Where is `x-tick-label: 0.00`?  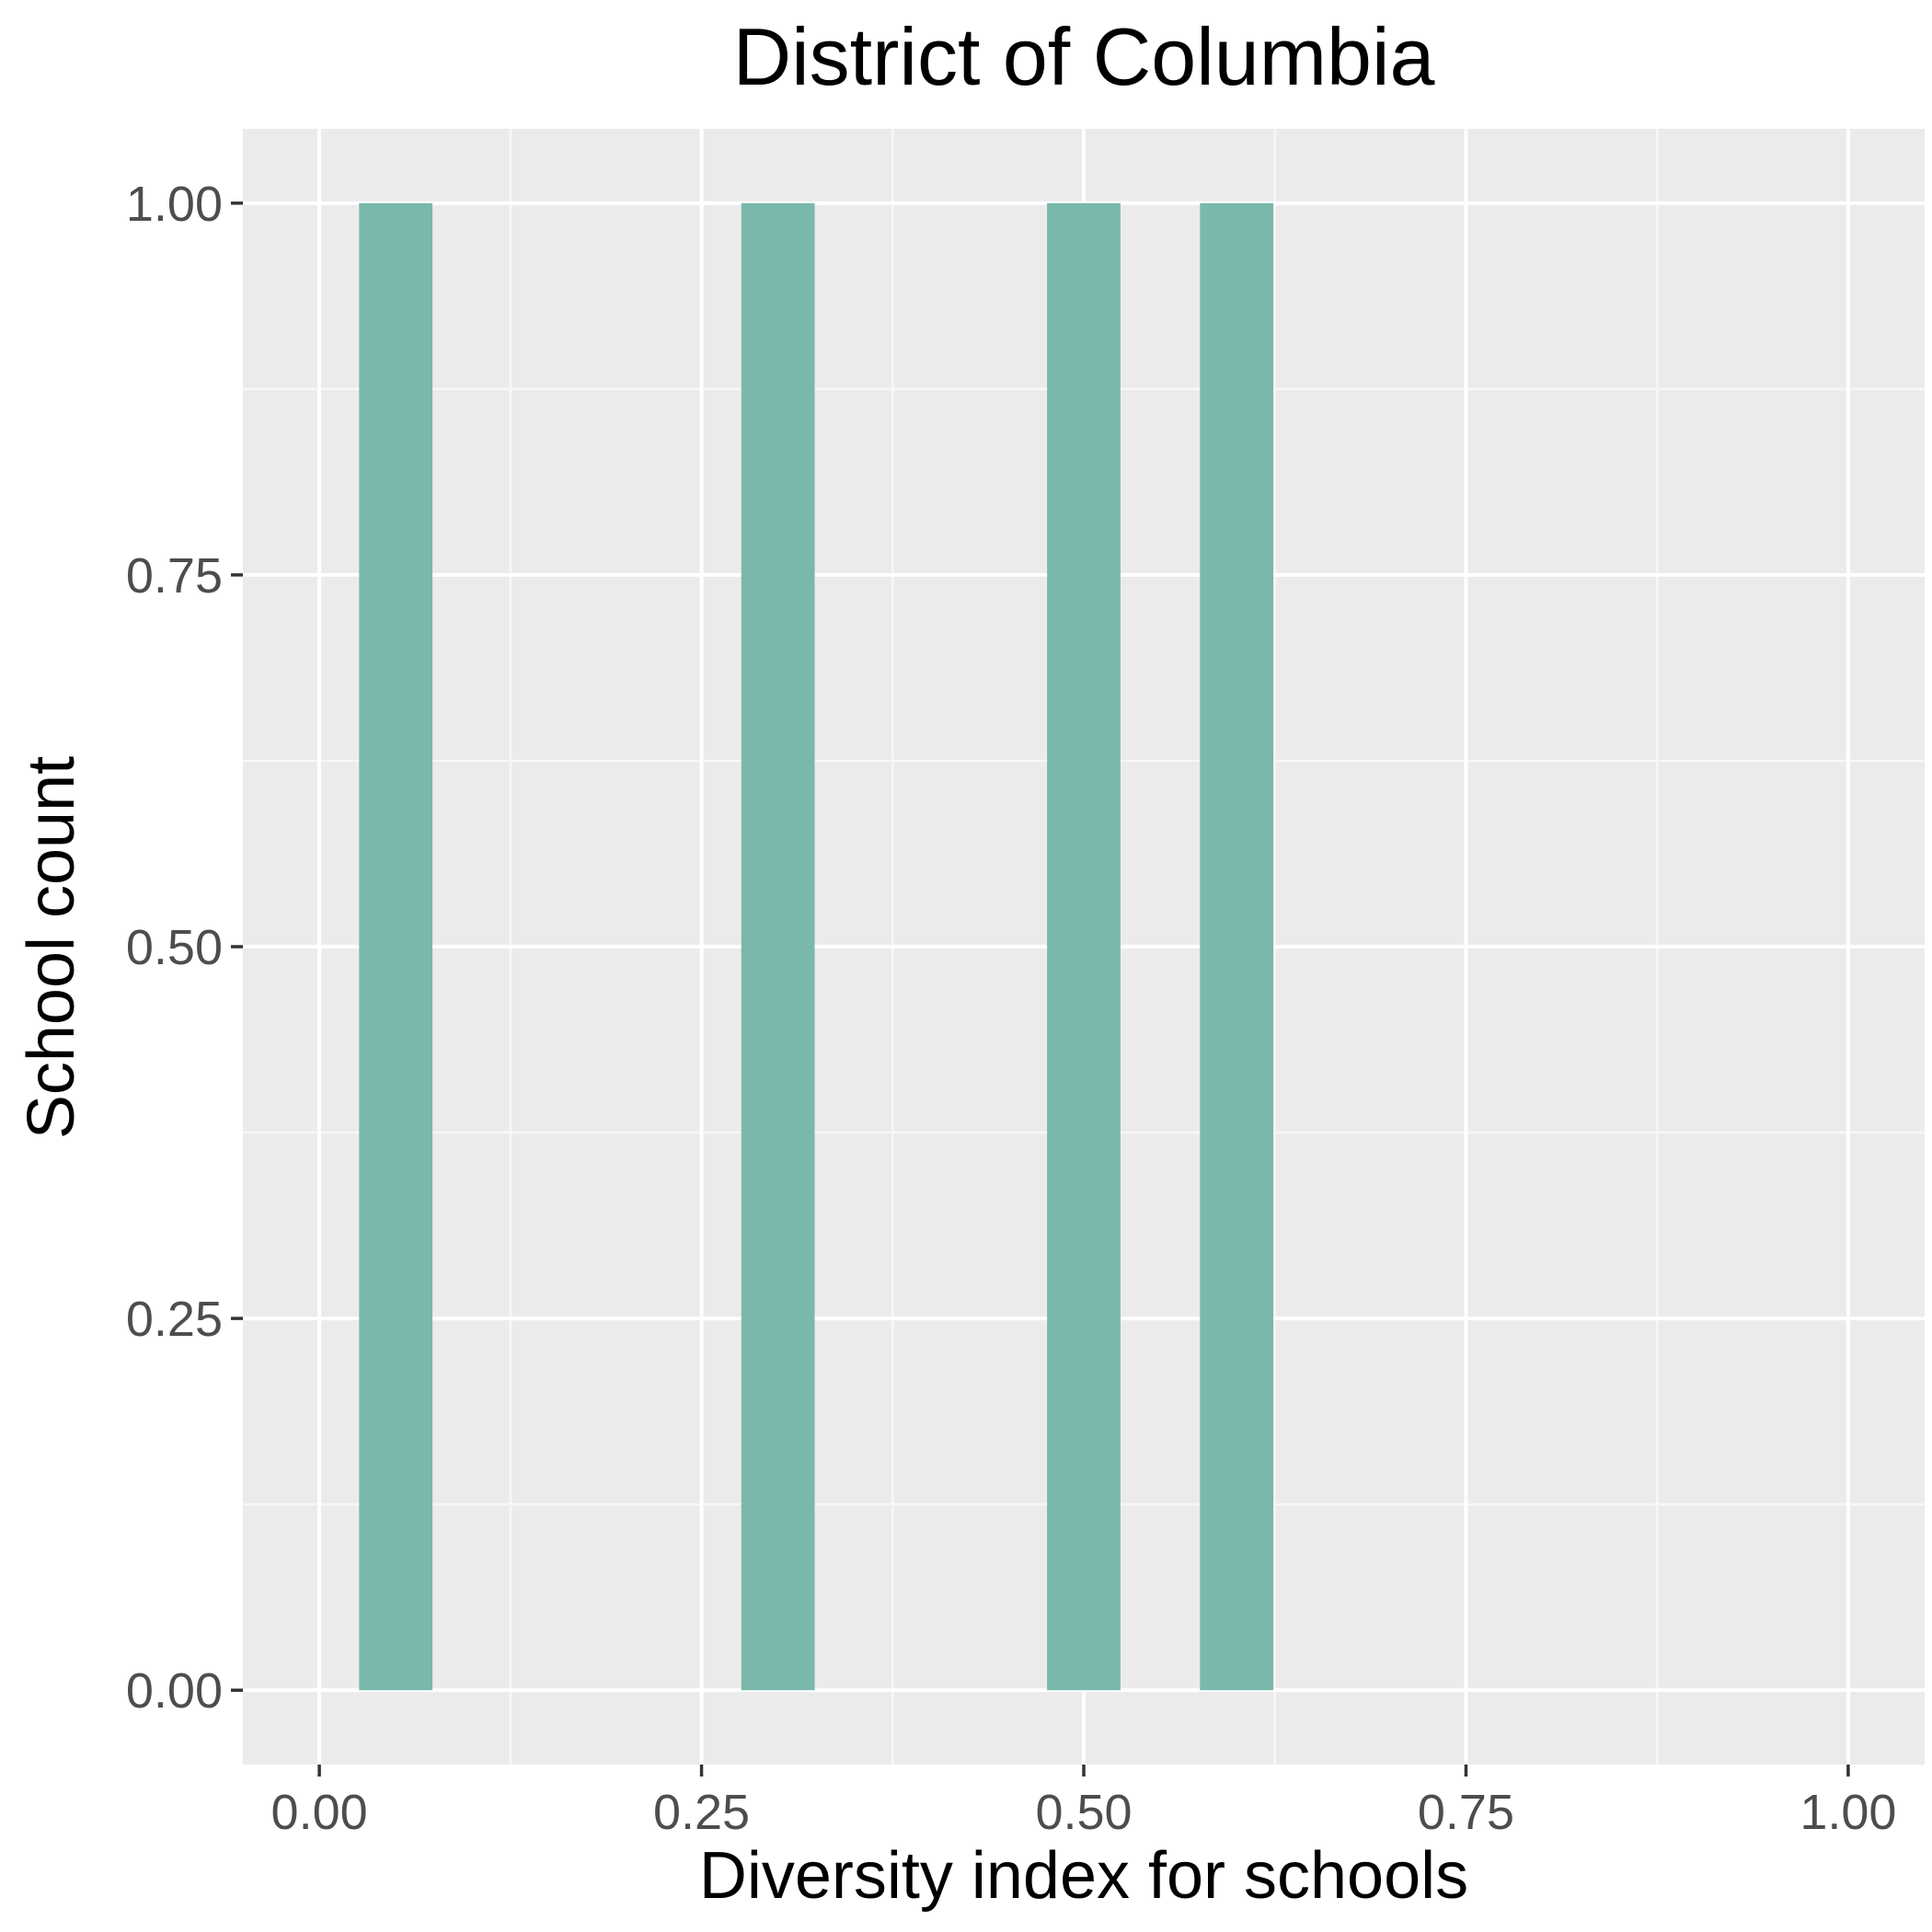
x-tick-label: 0.00 is located at coordinates (319, 1812).